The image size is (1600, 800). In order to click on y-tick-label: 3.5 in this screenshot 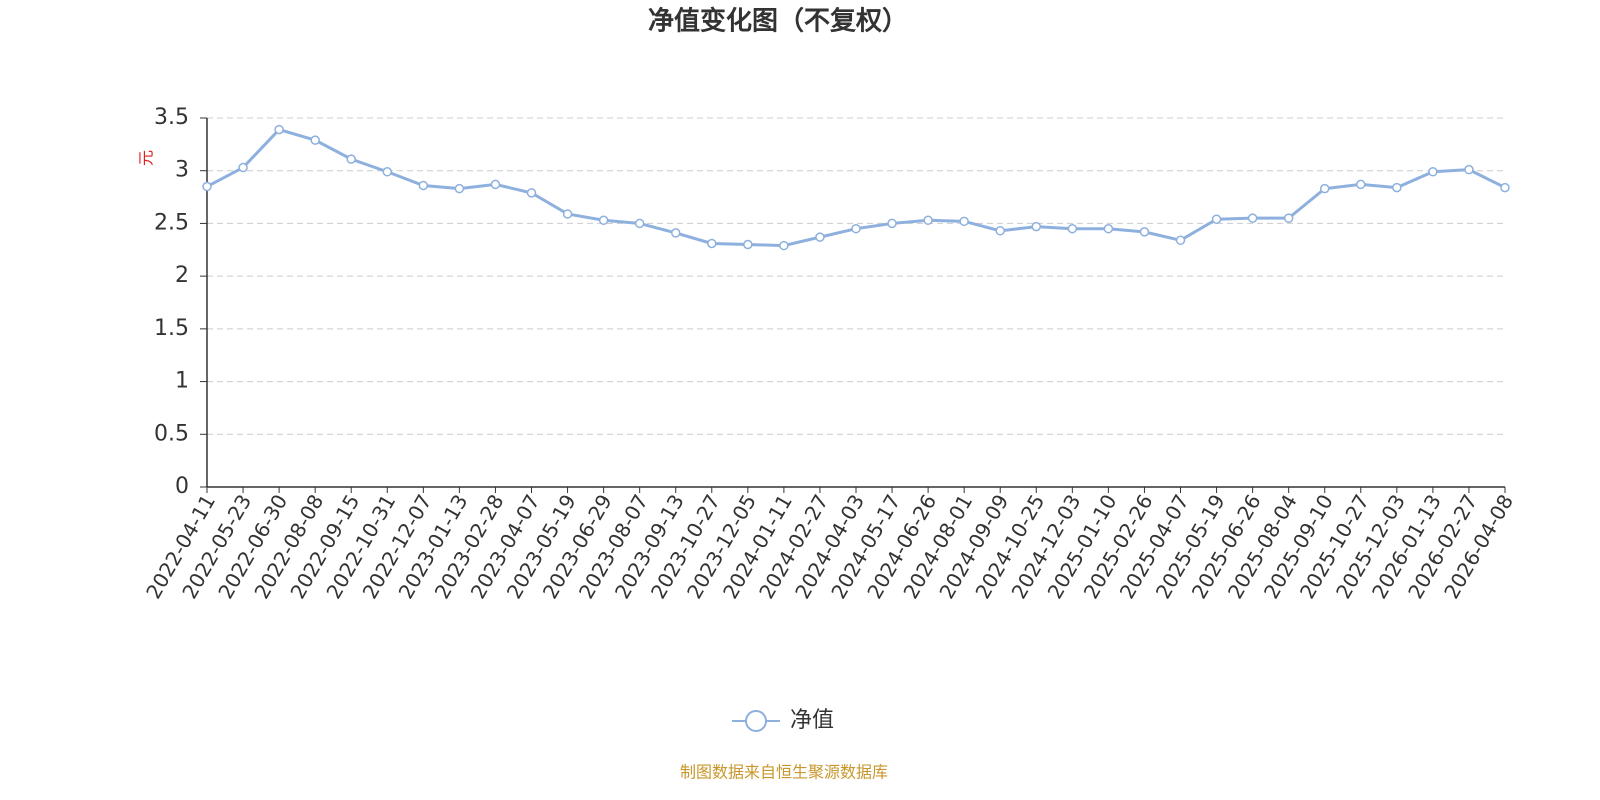, I will do `click(171, 117)`.